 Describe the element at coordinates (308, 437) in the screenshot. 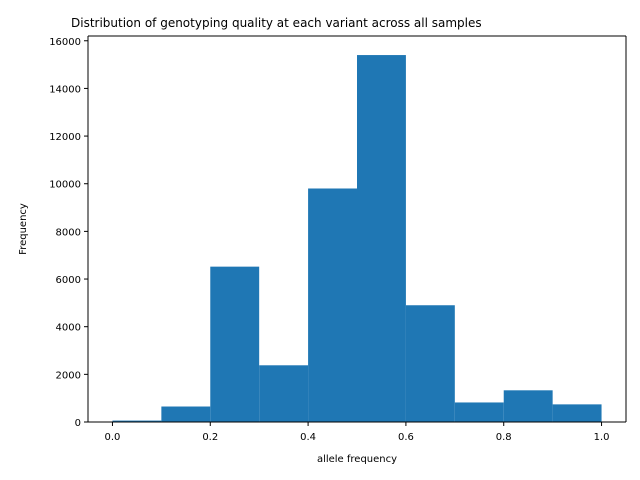

I see `x-tick-label: 0.4` at that location.